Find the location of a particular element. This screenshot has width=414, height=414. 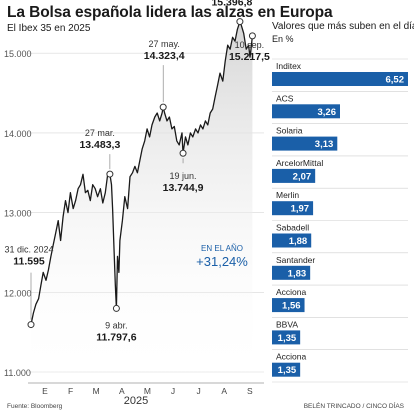

right-chart-subtitle: Valores que más suben en el día is located at coordinates (343, 26).